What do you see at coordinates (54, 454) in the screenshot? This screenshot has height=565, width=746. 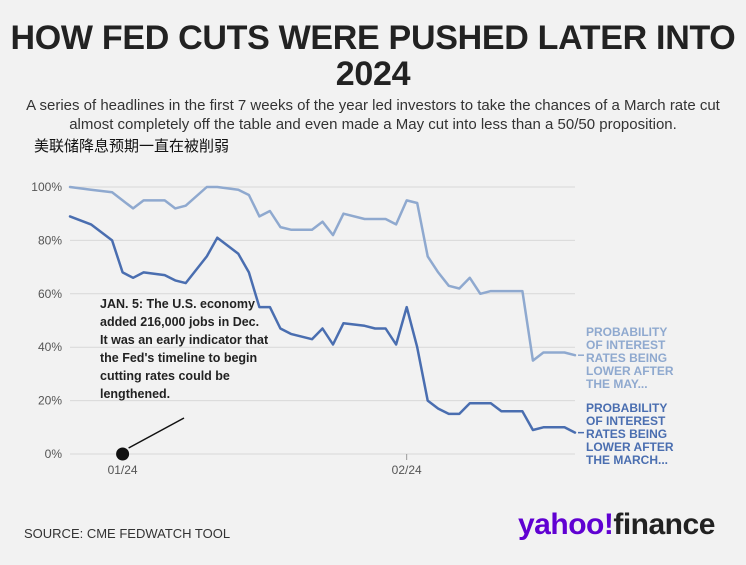 I see `y-tick-label: 0%` at bounding box center [54, 454].